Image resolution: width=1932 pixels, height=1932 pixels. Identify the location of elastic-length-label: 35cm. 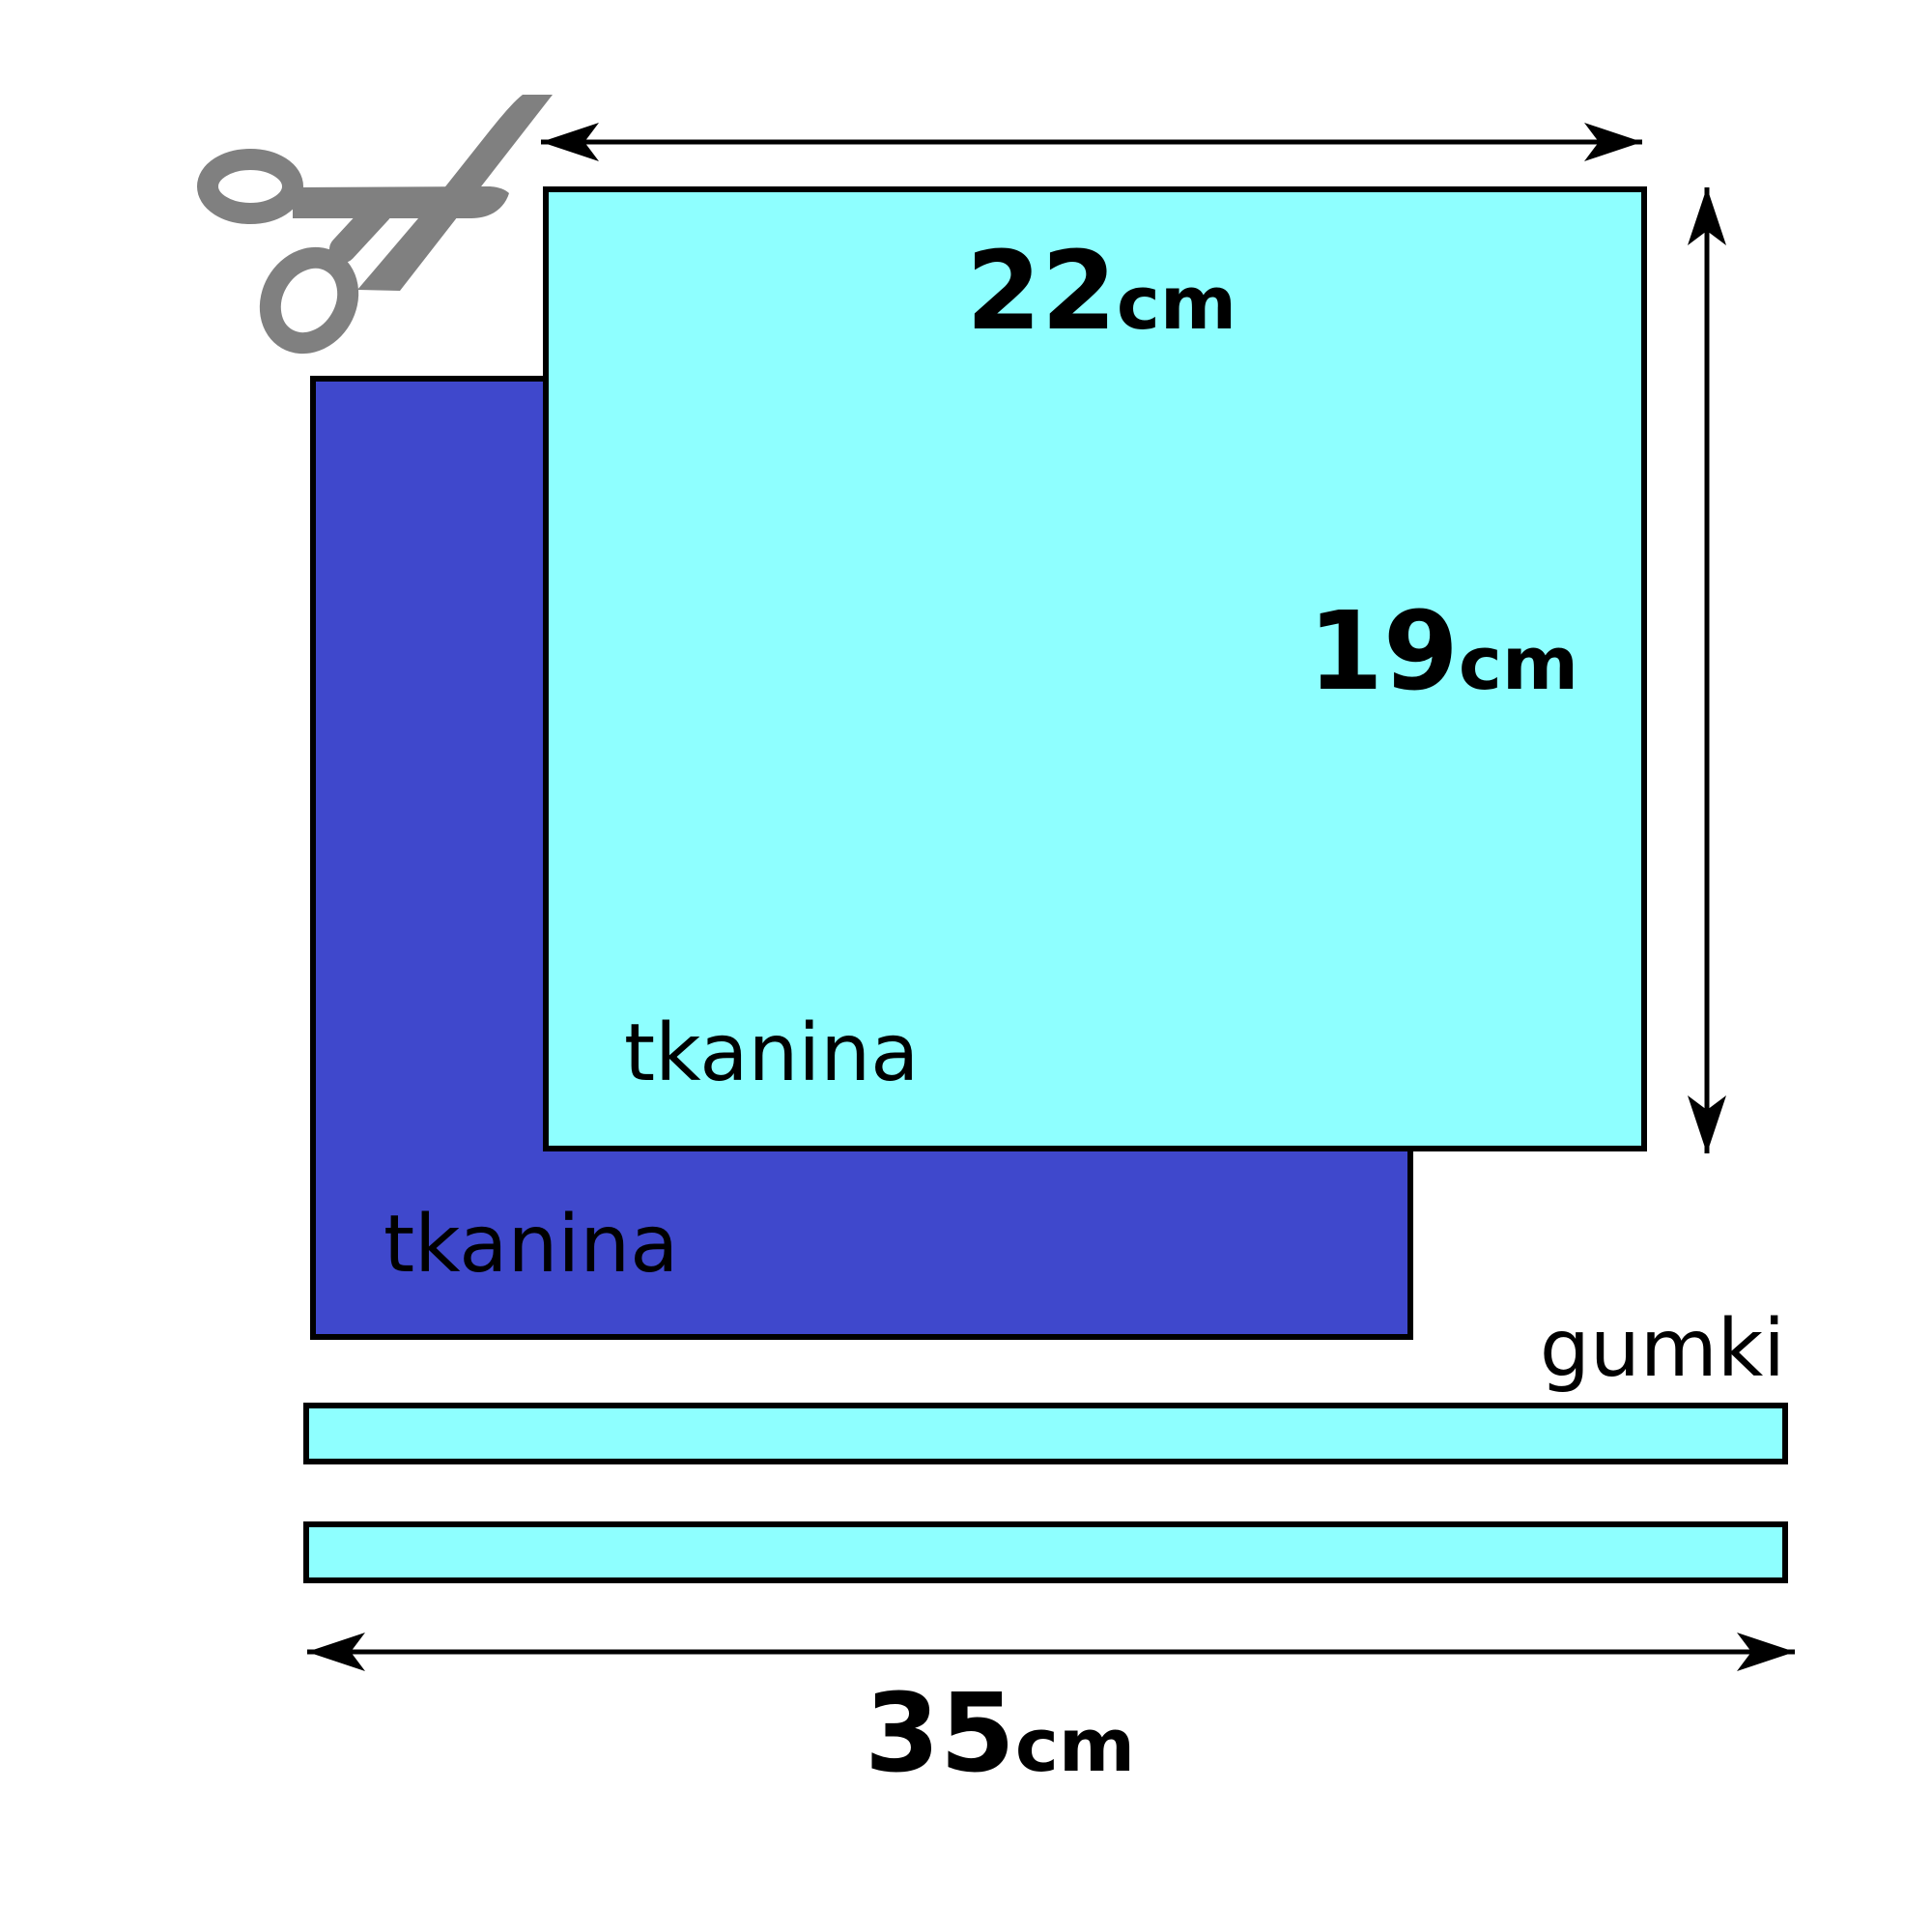
(1000, 1734).